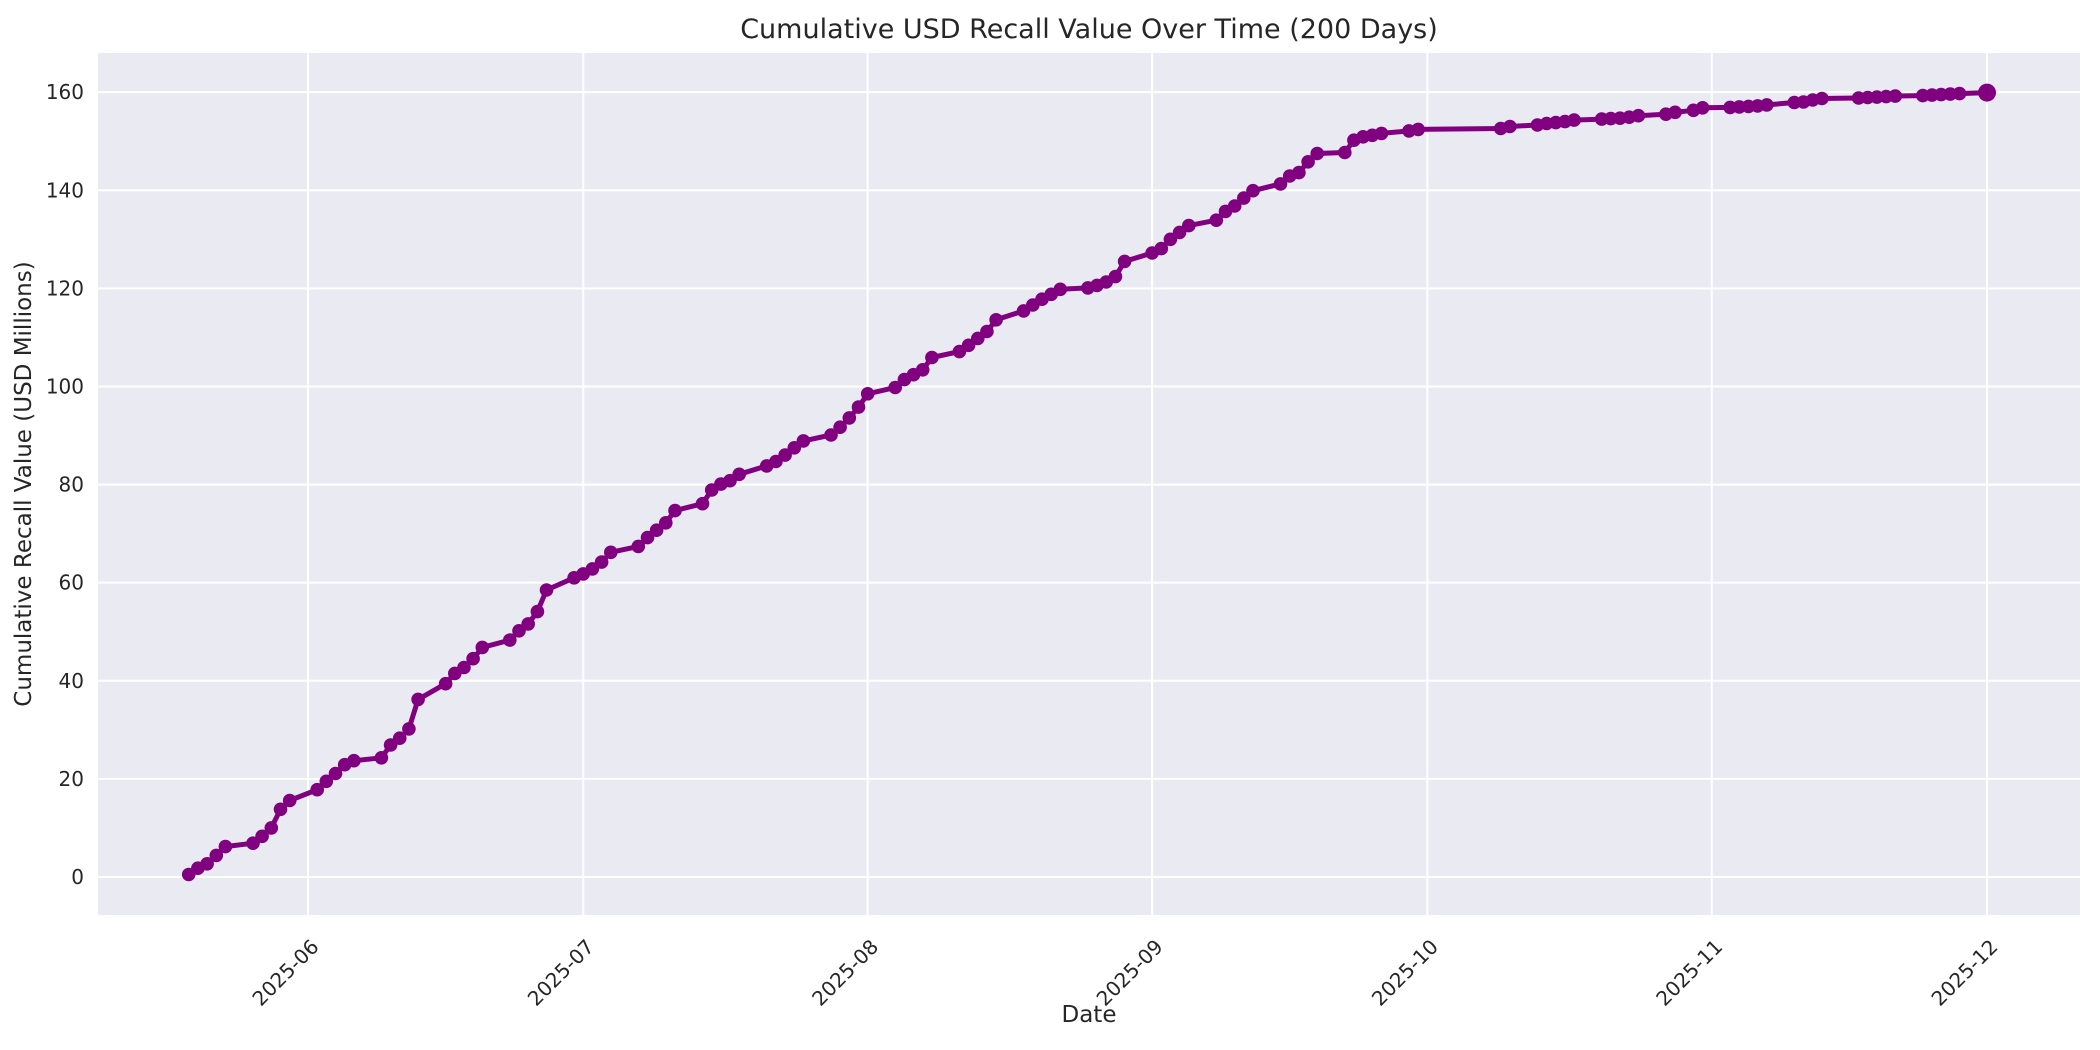  I want to click on x-axis-label: Date, so click(1089, 1015).